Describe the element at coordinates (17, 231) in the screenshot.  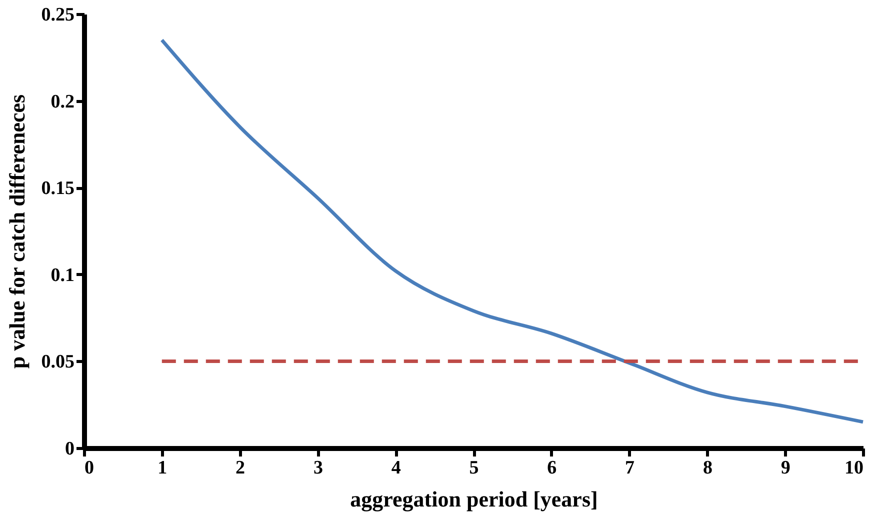
I see `y-axis-title: p value for catch differeneces` at that location.